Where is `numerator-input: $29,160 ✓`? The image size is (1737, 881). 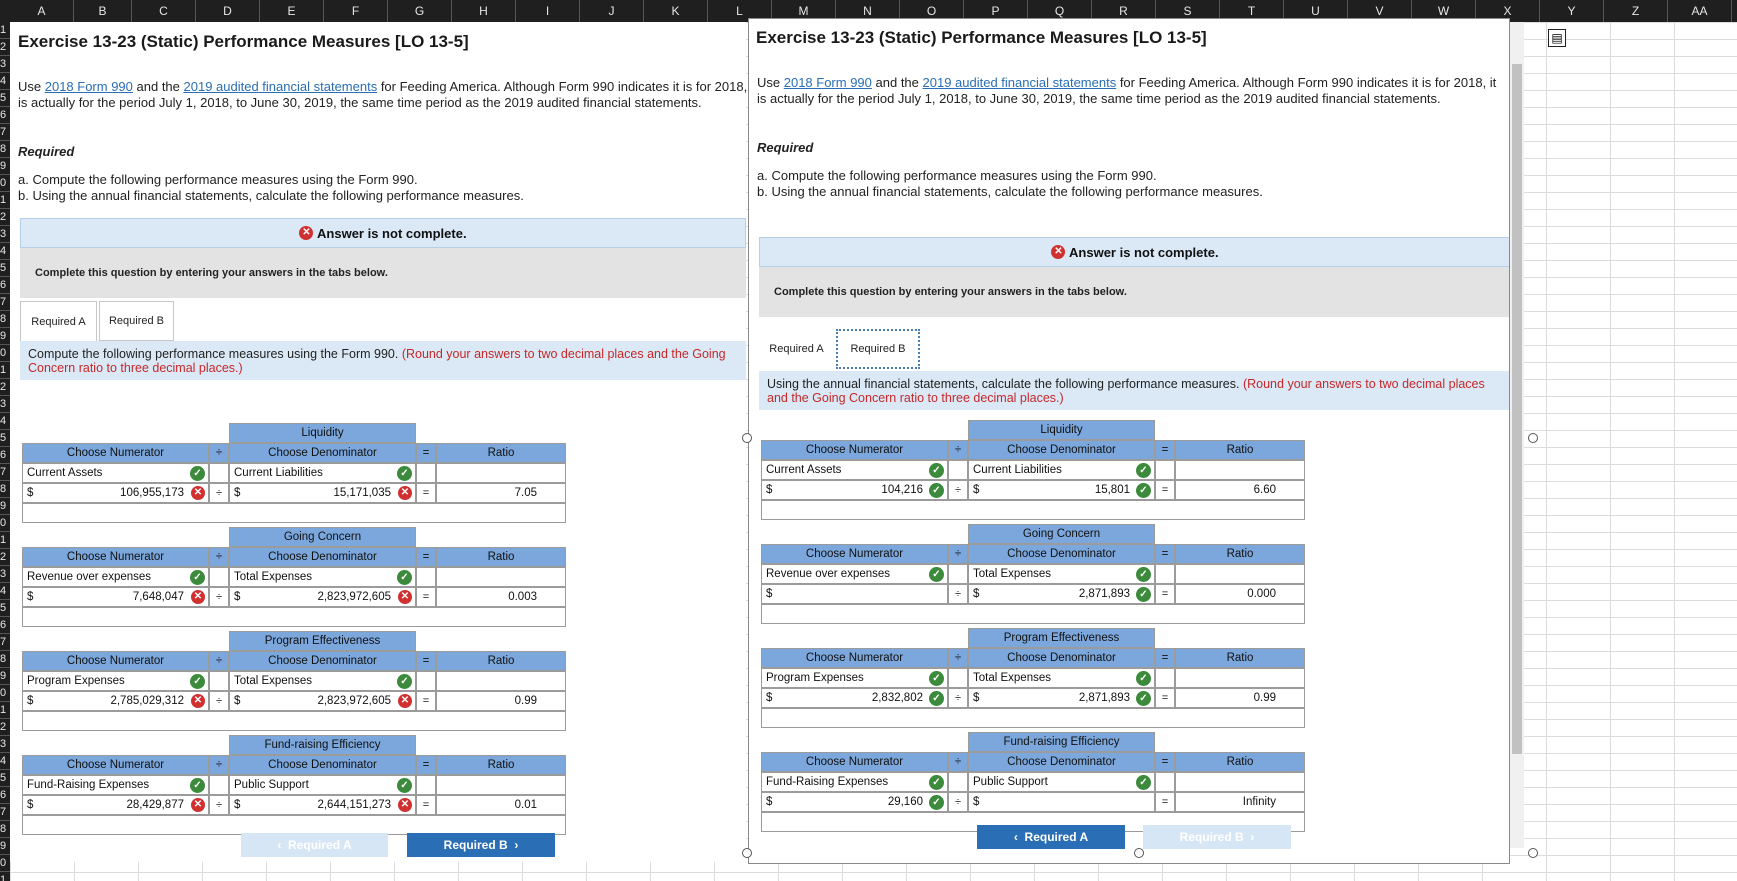
numerator-input: $29,160 ✓ is located at coordinates (854, 802).